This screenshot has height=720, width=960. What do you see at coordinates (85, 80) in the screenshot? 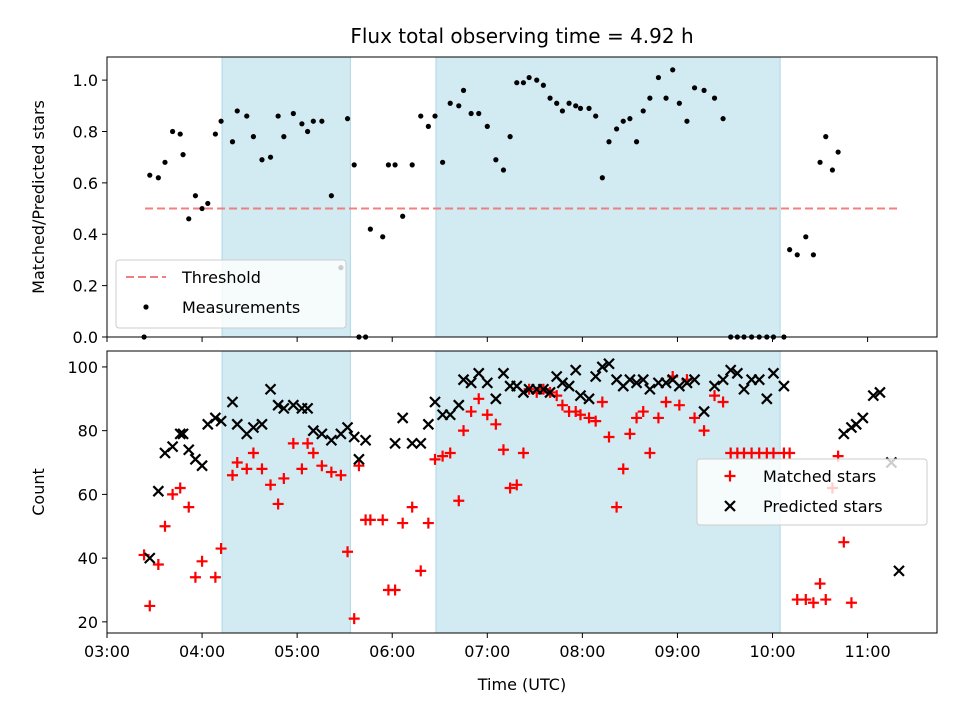
I see `y-tick-label: 1.0` at bounding box center [85, 80].